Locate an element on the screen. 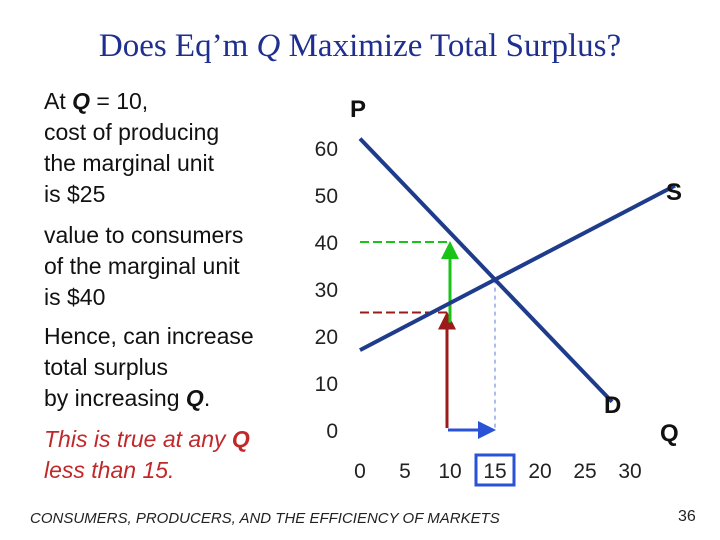  x-tick-label: 0 is located at coordinates (360, 471).